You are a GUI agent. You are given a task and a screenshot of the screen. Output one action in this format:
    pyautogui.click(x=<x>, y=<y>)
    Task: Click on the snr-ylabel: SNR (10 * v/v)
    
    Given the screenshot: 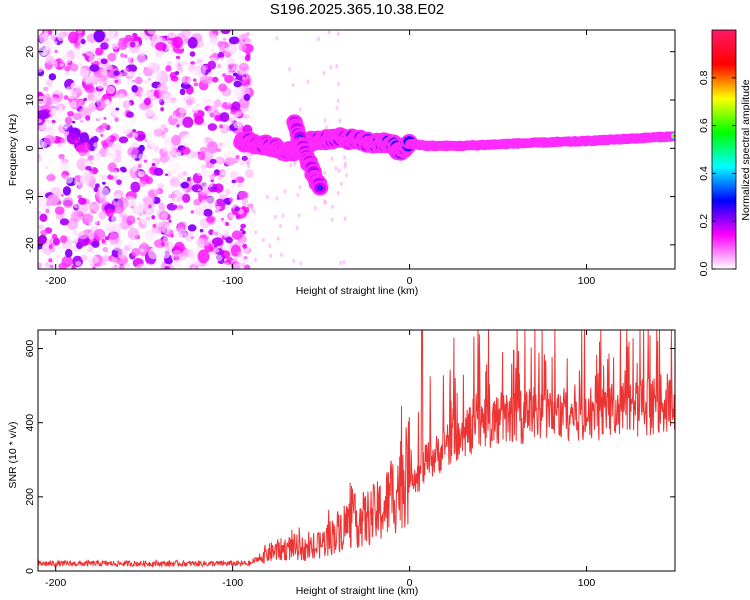 What is the action you would take?
    pyautogui.click(x=13, y=454)
    